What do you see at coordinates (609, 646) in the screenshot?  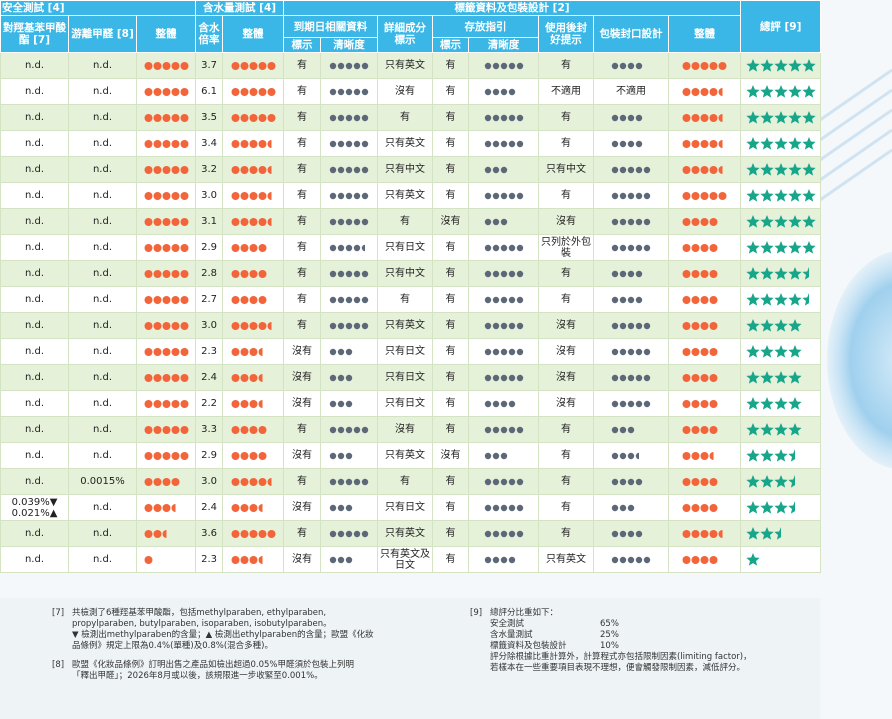 I see `weight-value: 10%` at bounding box center [609, 646].